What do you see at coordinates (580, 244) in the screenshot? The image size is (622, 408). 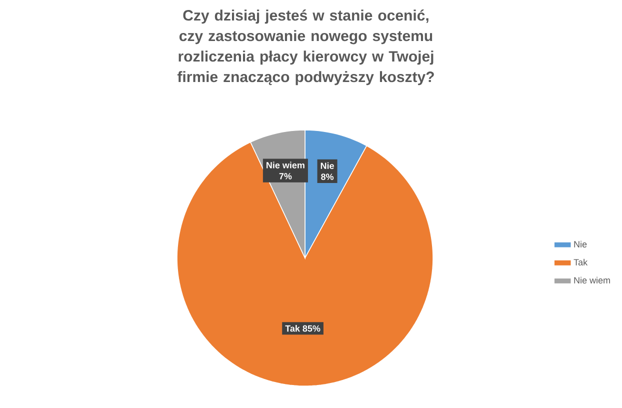 I see `legend-label: Nie` at bounding box center [580, 244].